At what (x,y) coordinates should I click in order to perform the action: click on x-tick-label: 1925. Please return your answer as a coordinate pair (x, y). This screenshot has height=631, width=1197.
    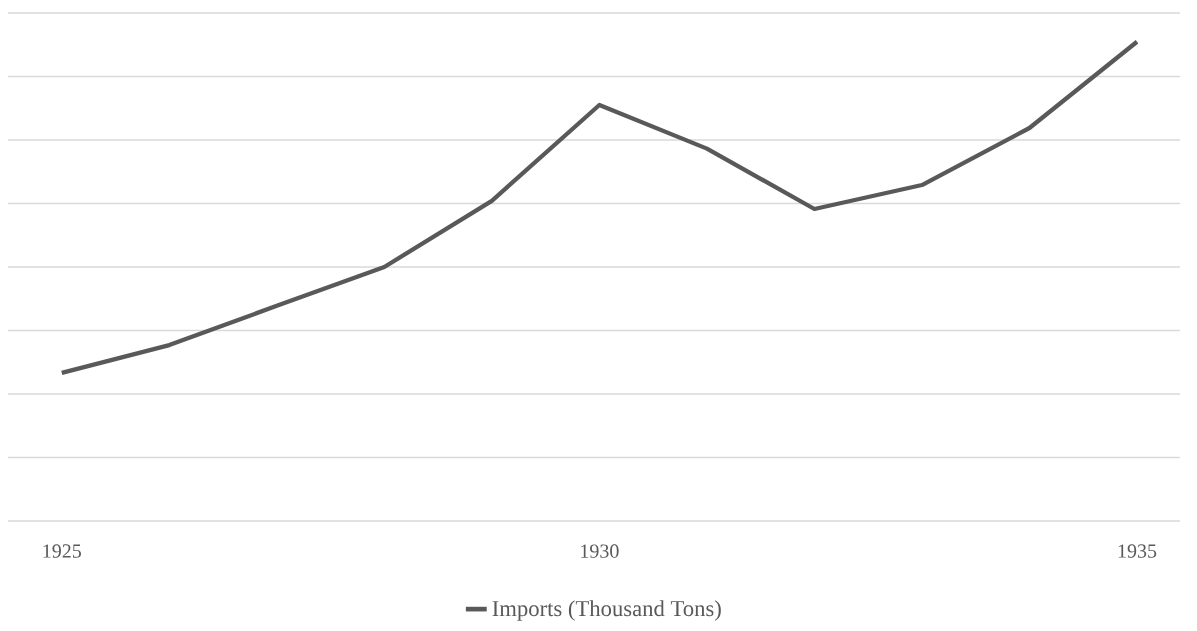
    Looking at the image, I should click on (62, 551).